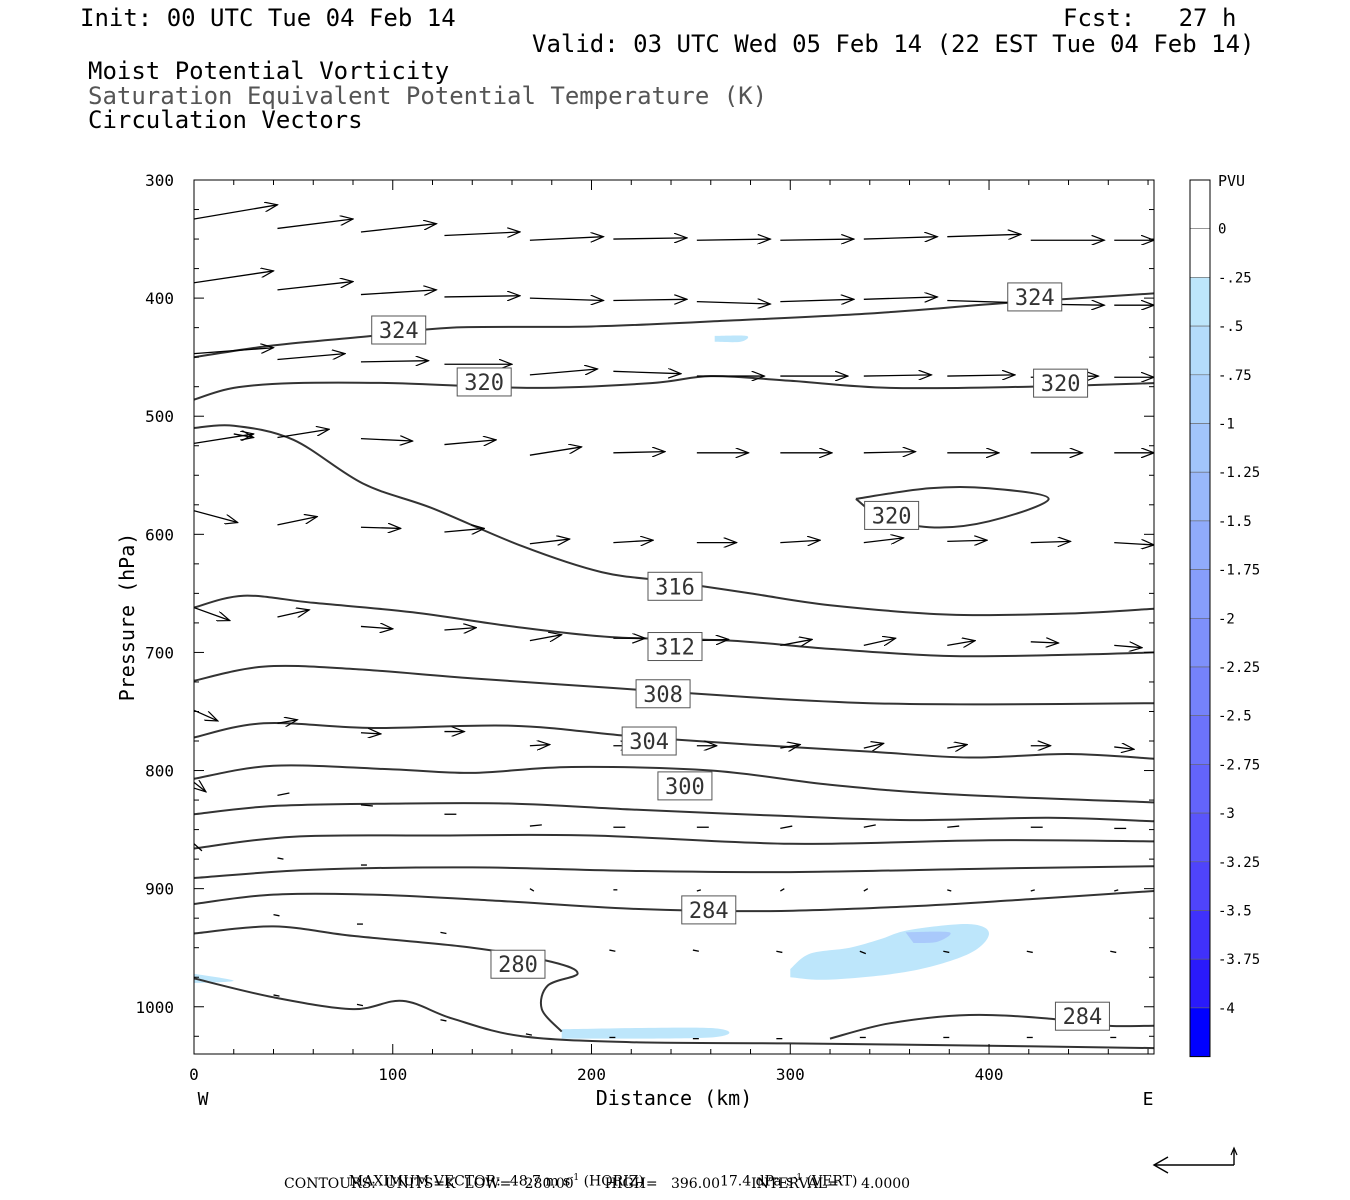 Image resolution: width=1350 pixels, height=1200 pixels. I want to click on contour-label-4: 320, so click(892, 516).